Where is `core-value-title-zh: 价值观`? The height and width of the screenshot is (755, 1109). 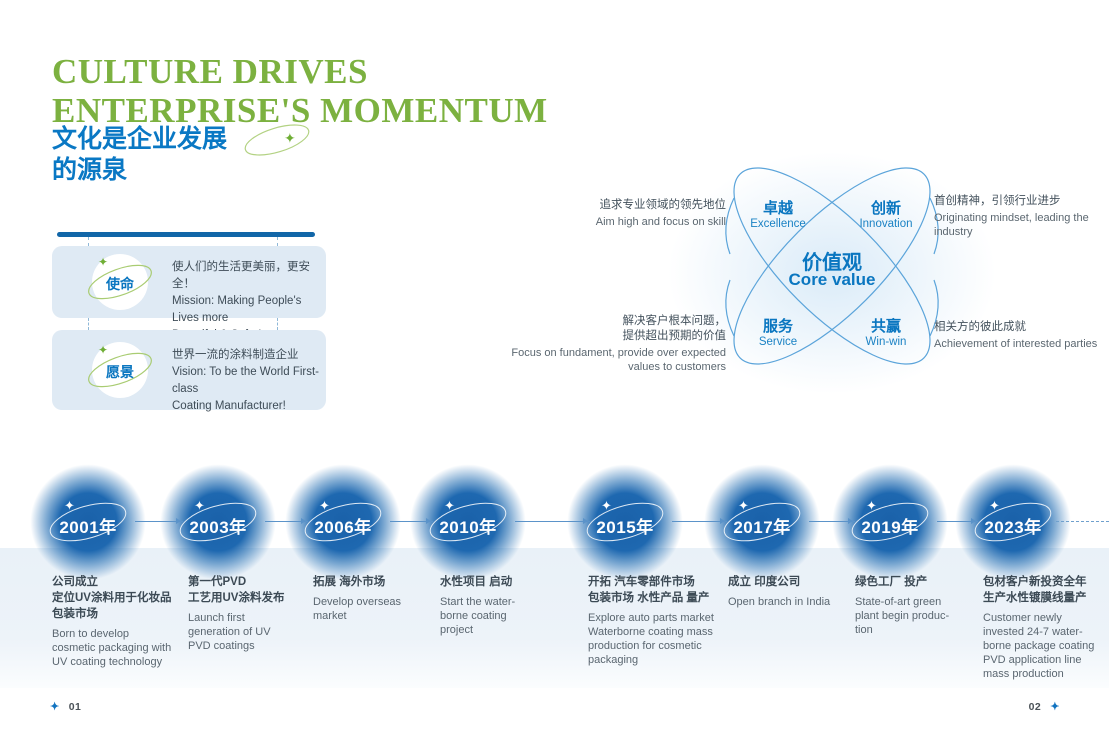 core-value-title-zh: 价值观 is located at coordinates (832, 263).